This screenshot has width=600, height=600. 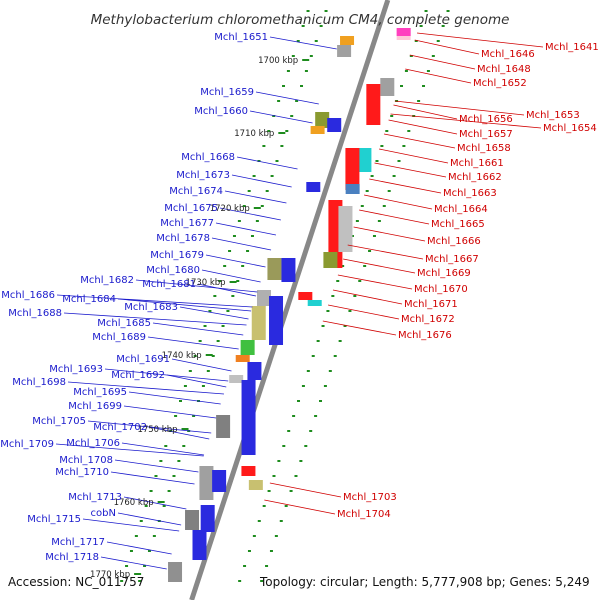 I want to click on reverse-gene-label: Mchl_1703, so click(x=370, y=497).